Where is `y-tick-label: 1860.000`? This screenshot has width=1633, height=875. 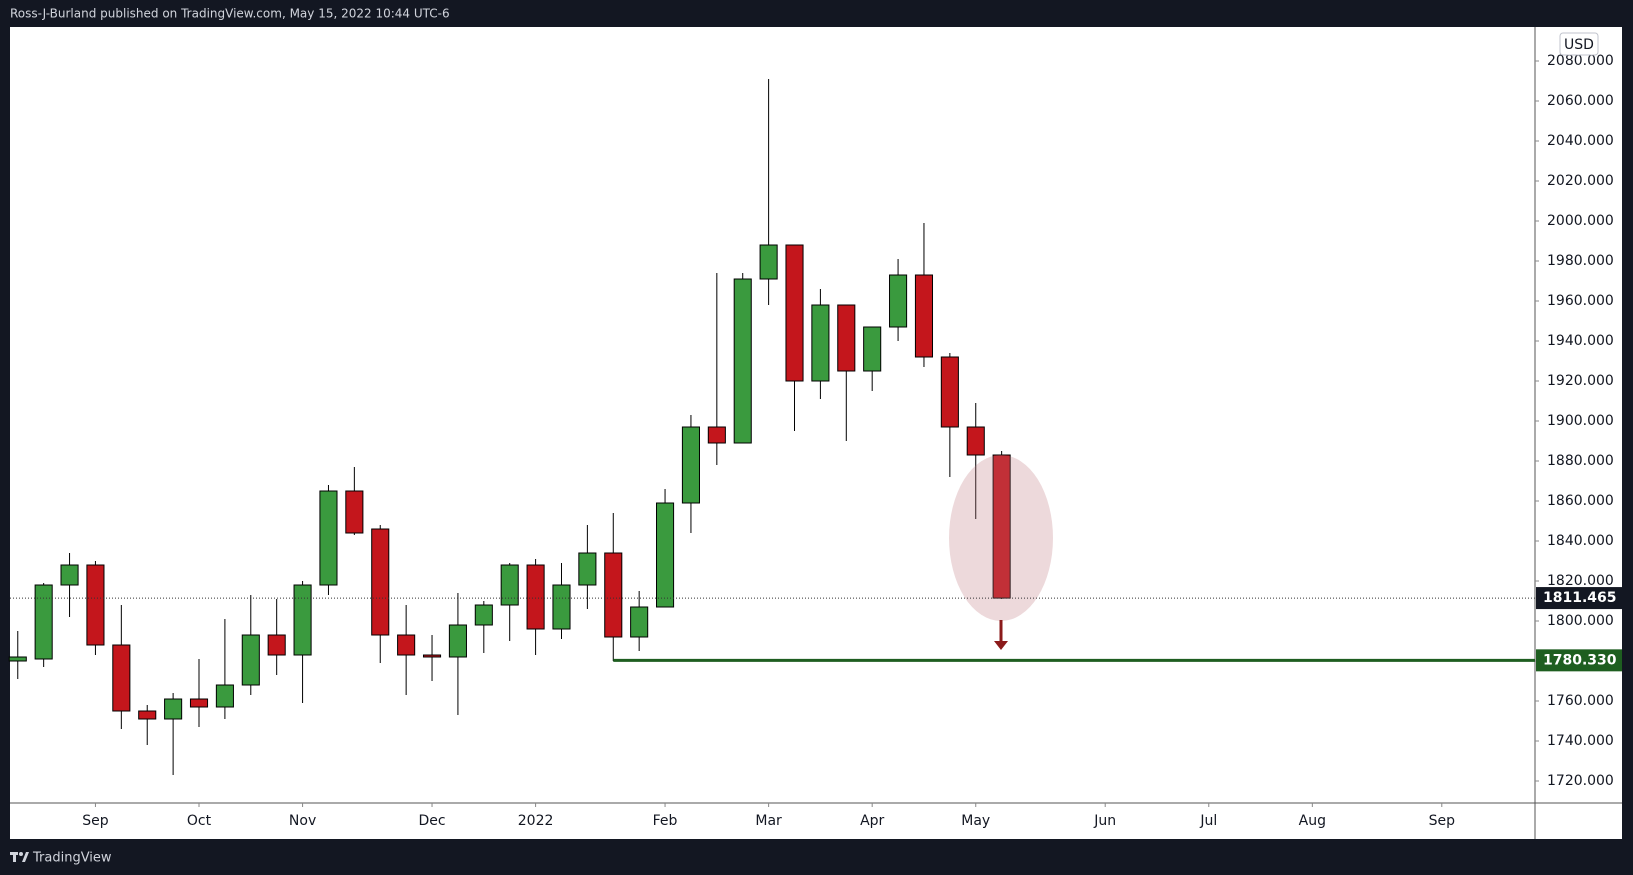 y-tick-label: 1860.000 is located at coordinates (1580, 501).